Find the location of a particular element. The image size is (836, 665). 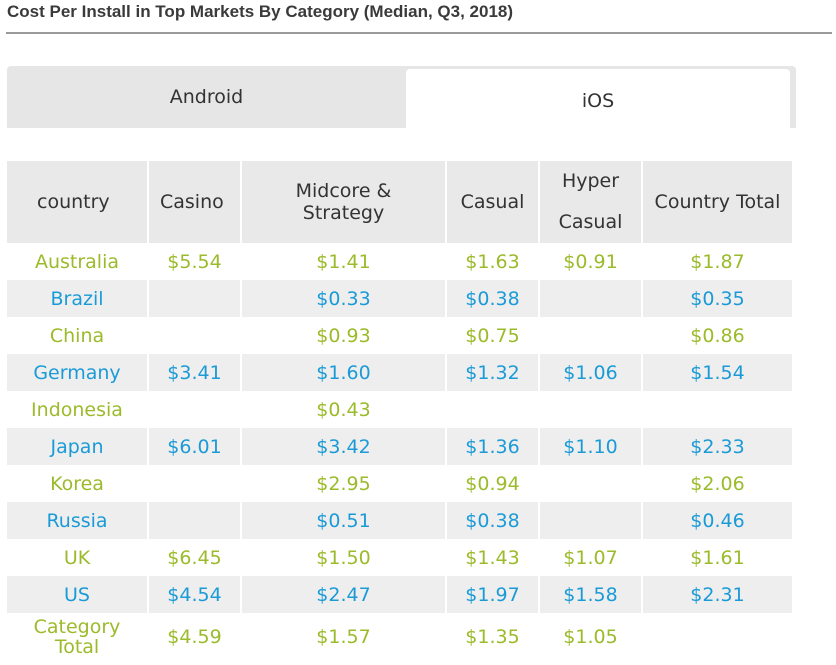

header-country-total: Country Total is located at coordinates (718, 202).